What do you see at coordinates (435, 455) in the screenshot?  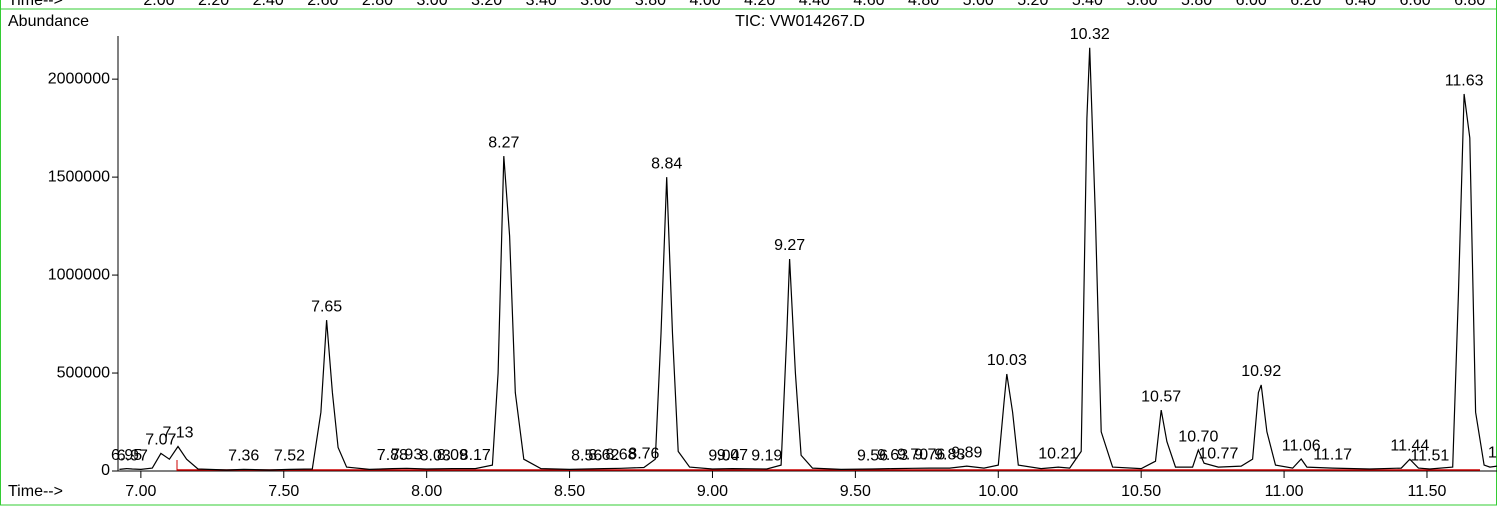 I see `peak-label: 8.03` at bounding box center [435, 455].